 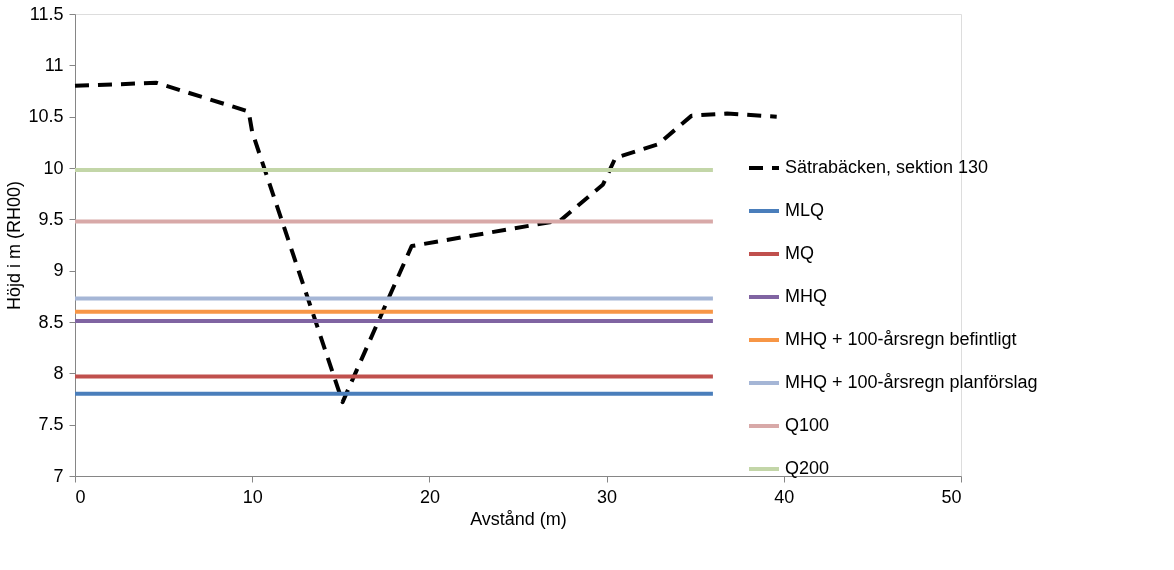 I want to click on y-axis-title: Höjd i m (RH00), so click(x=14, y=245).